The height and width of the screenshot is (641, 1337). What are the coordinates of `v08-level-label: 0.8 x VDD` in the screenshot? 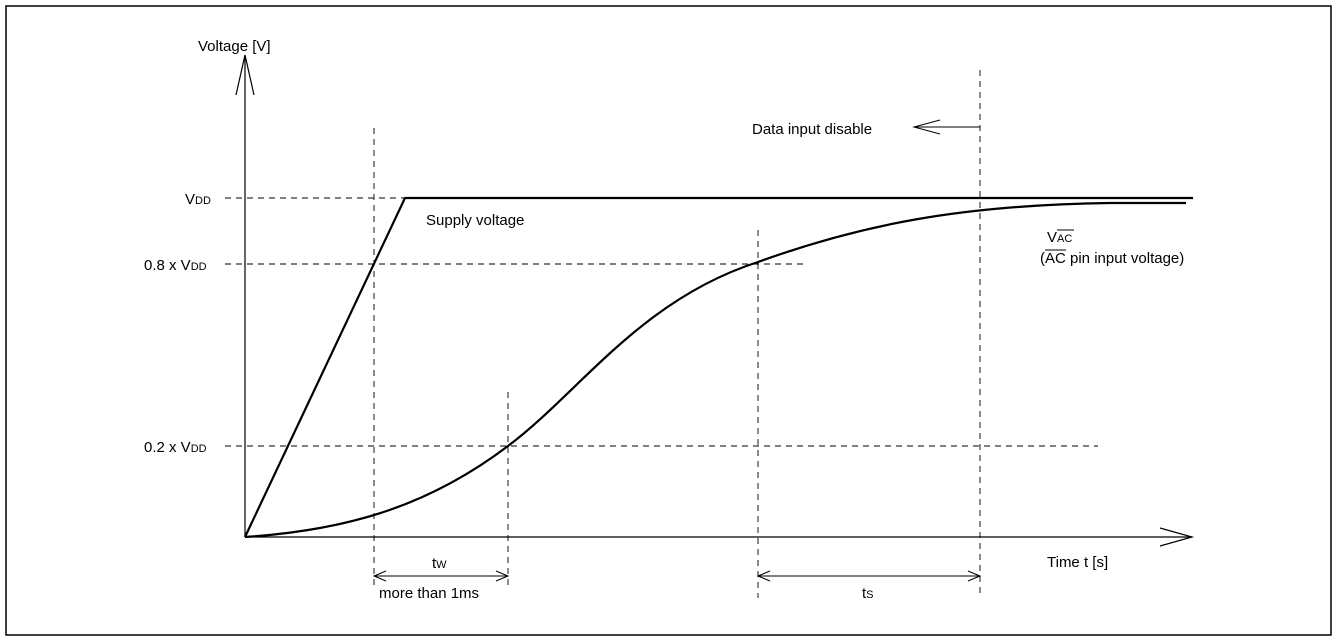 It's located at (175, 265).